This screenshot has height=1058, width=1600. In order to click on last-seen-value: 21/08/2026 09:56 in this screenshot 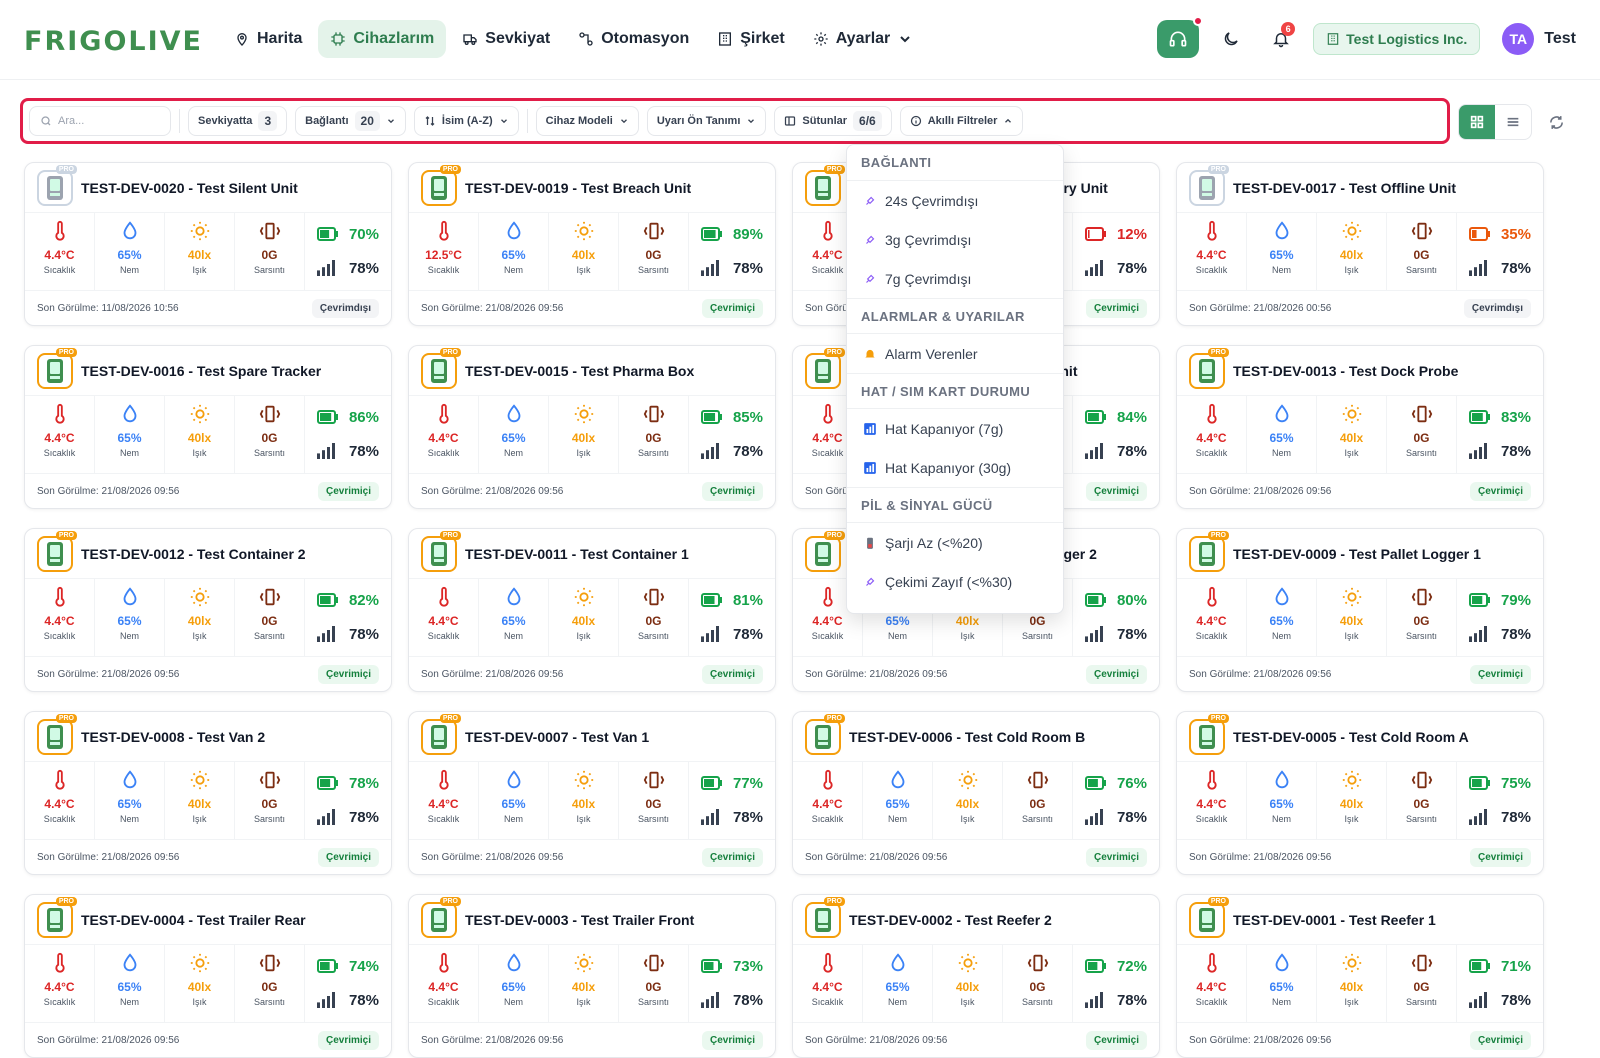, I will do `click(140, 491)`.